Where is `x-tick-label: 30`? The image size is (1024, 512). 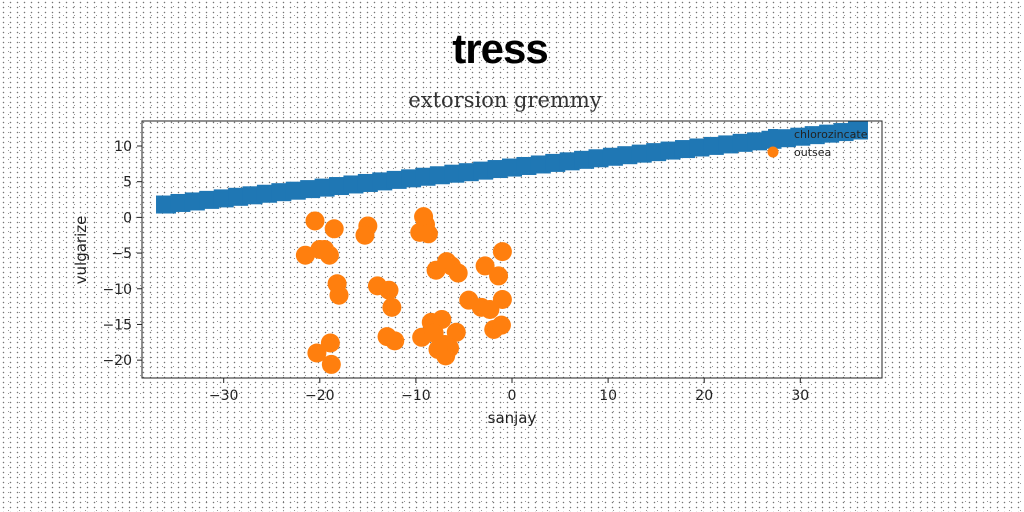
x-tick-label: 30 is located at coordinates (800, 396).